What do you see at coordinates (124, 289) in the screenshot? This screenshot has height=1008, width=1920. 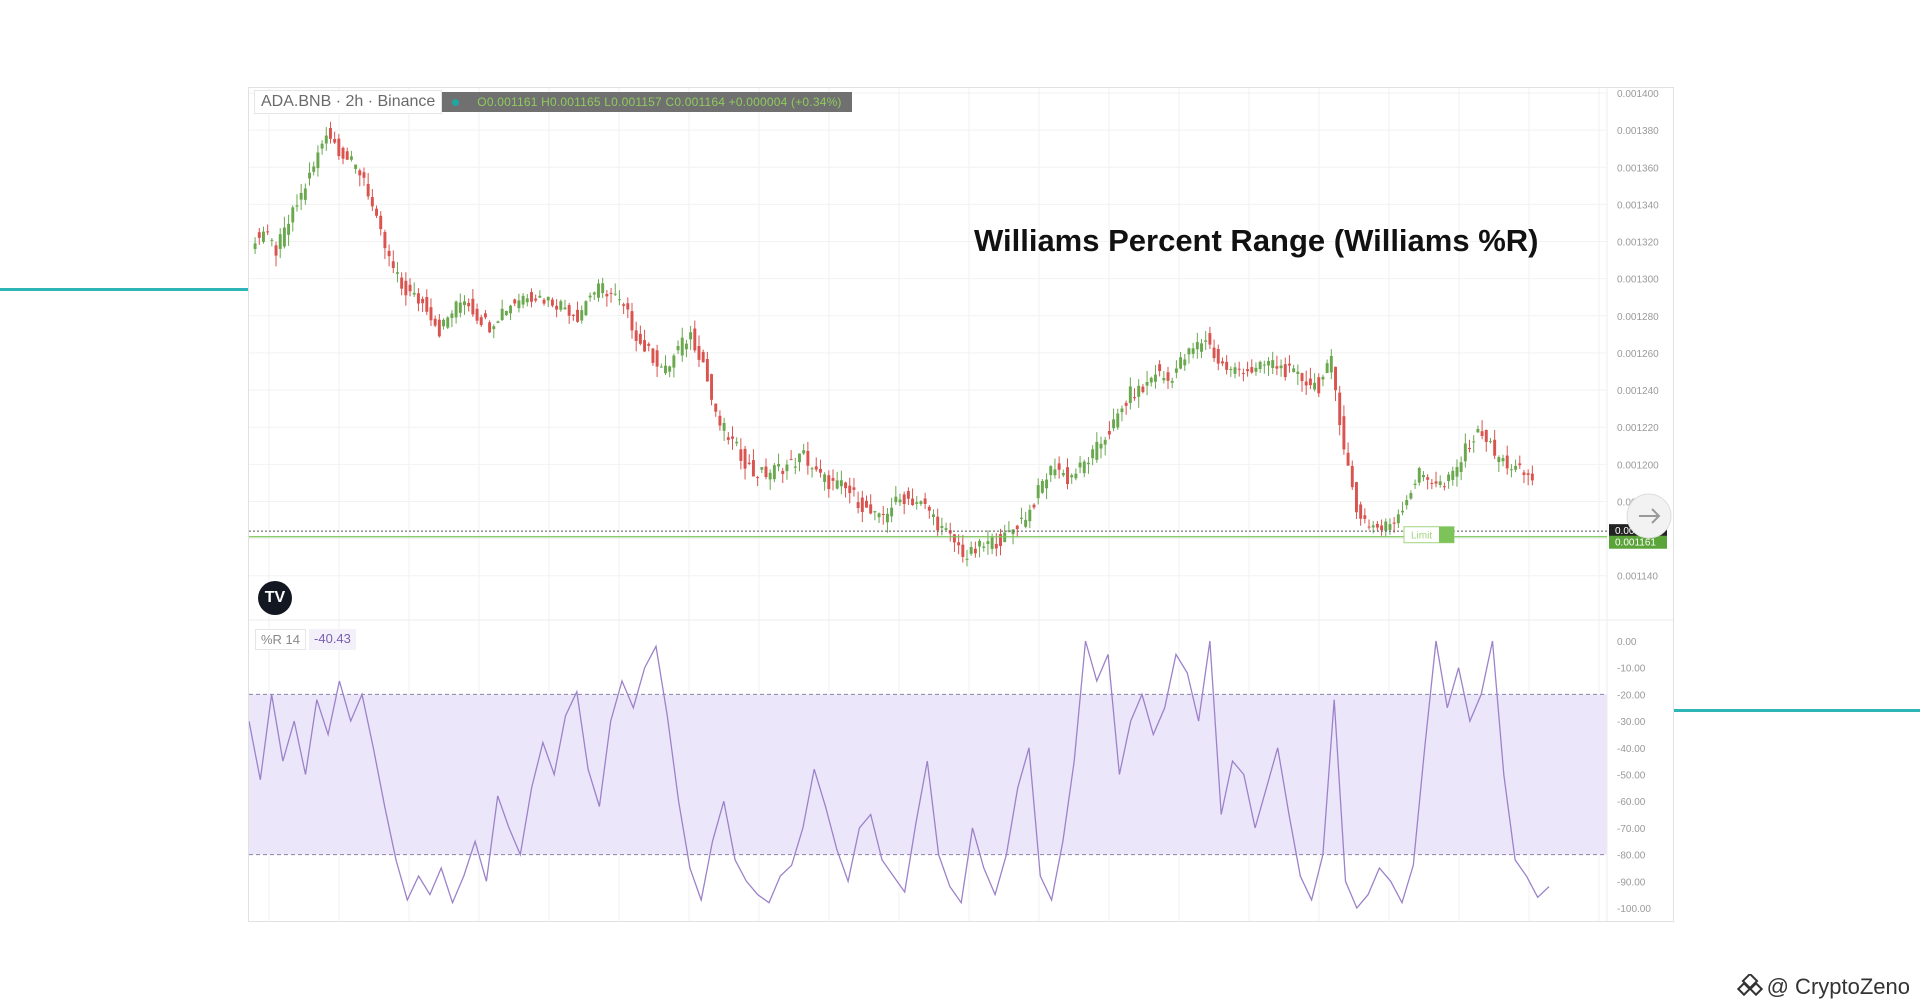 I see `accent-line-left` at bounding box center [124, 289].